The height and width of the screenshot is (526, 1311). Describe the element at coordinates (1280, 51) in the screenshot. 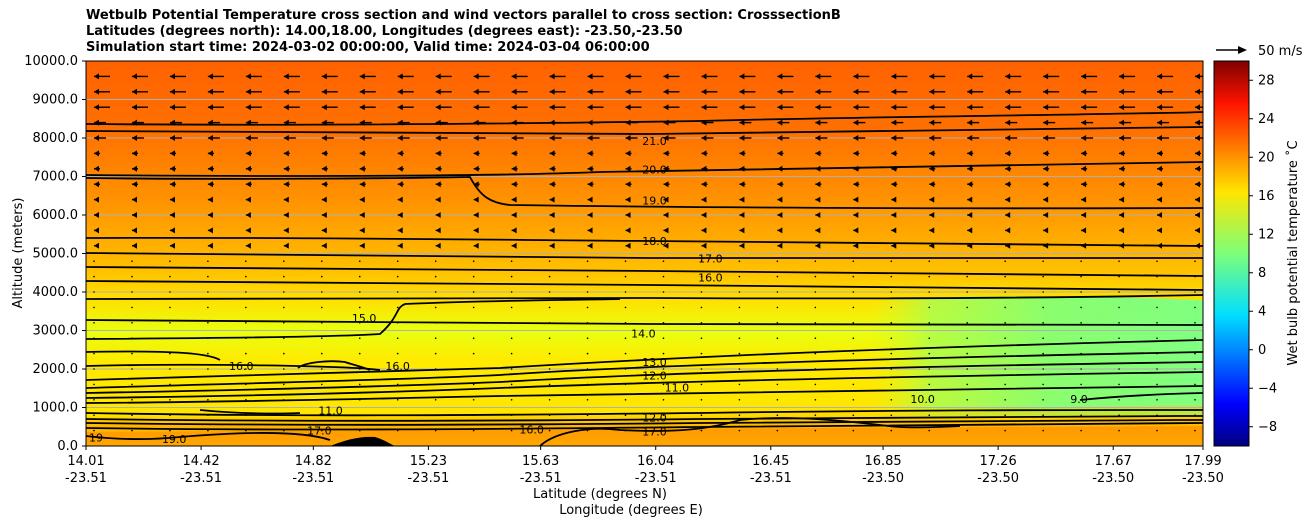

I see `quiver-key-label: 50 m/s` at that location.